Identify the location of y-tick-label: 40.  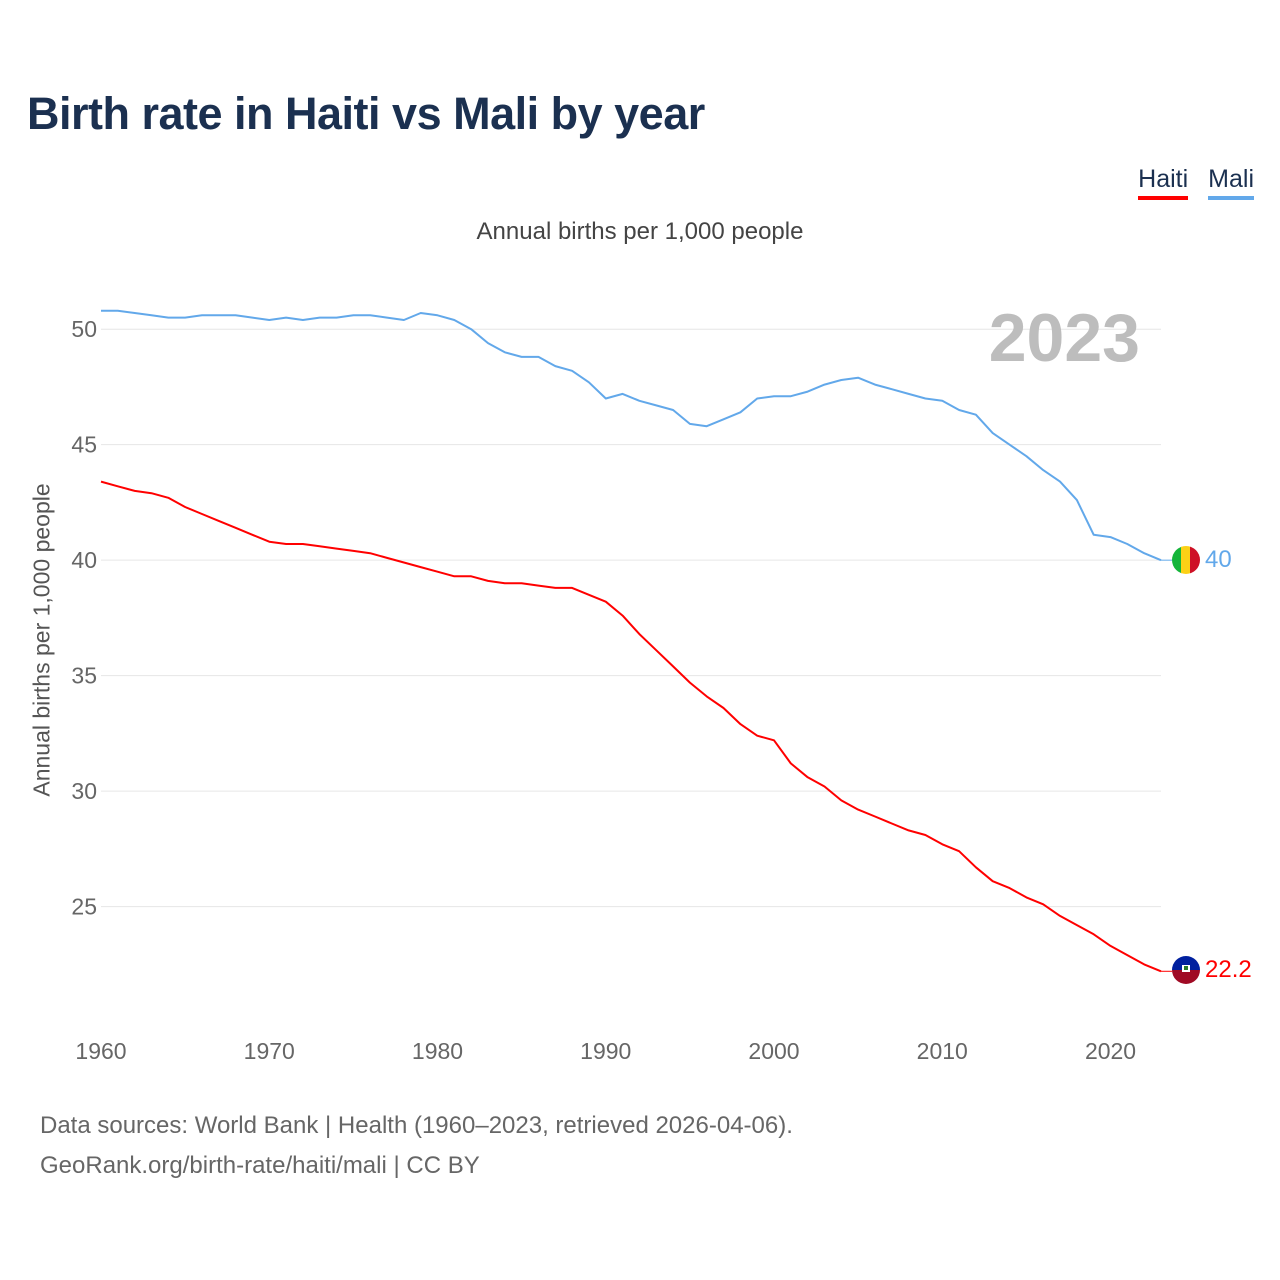
(84, 560).